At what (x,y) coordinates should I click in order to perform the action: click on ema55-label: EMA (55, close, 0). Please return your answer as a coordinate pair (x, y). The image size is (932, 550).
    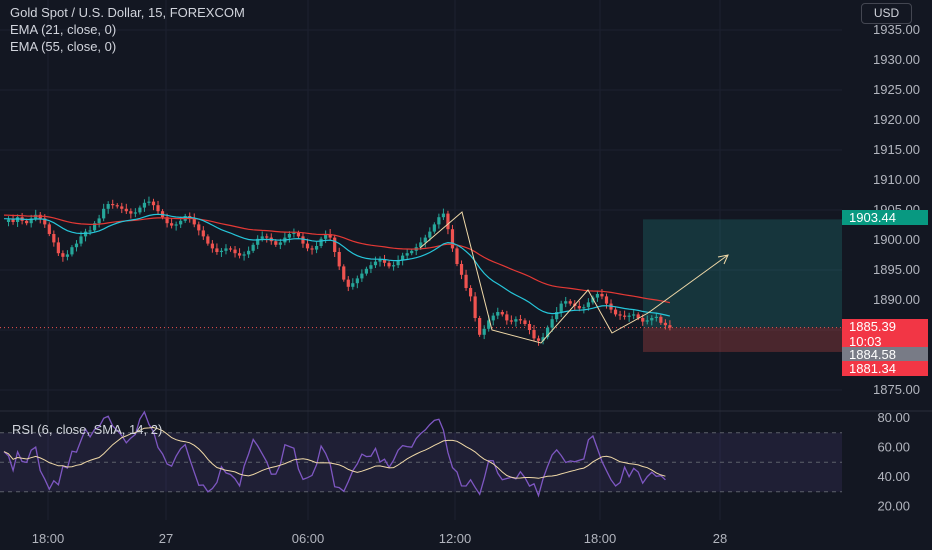
    Looking at the image, I should click on (63, 46).